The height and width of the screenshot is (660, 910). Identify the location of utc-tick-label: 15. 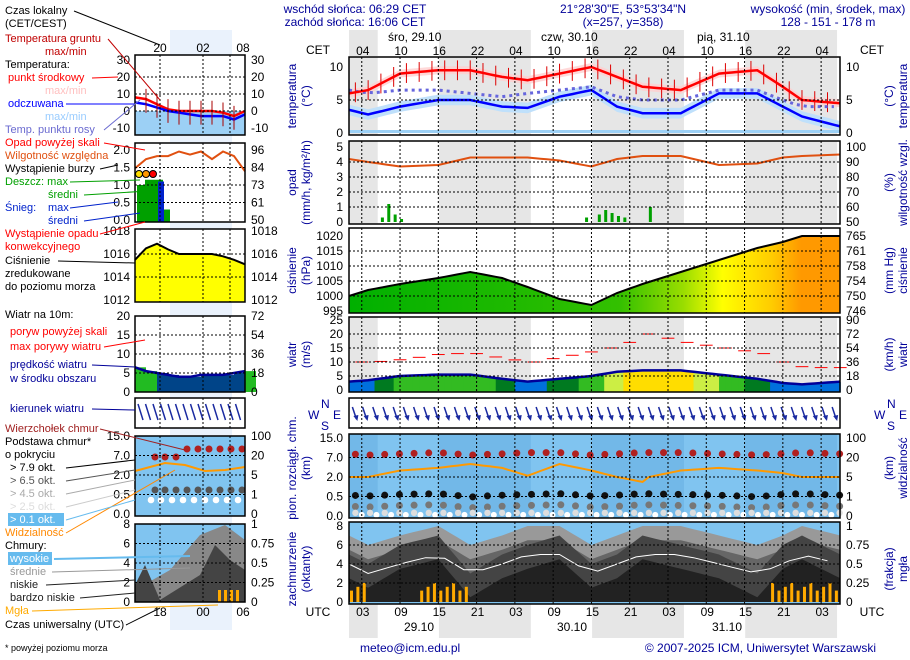
(440, 612).